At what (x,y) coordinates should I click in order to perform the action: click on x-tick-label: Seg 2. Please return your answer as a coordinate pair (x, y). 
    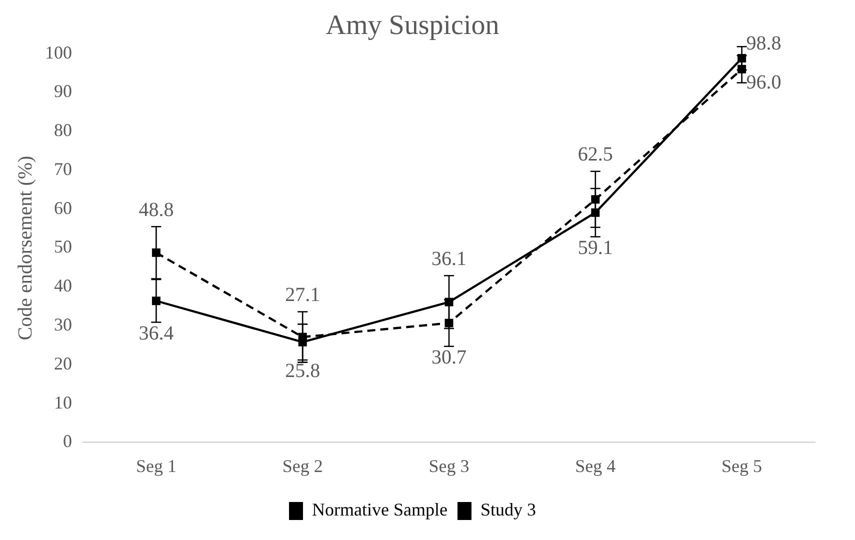
    Looking at the image, I should click on (302, 466).